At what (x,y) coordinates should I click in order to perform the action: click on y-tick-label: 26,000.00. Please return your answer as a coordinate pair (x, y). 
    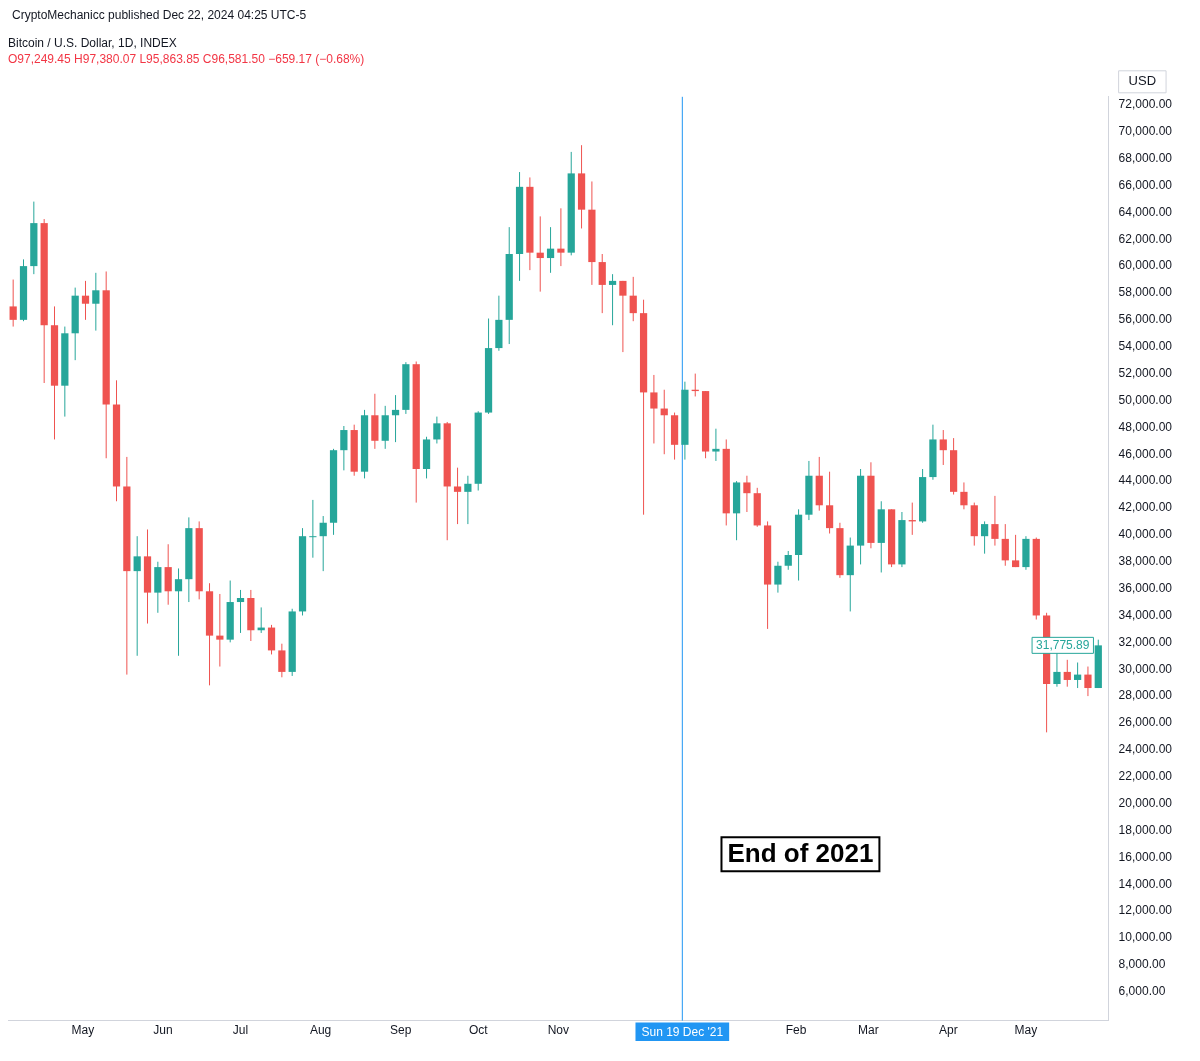
    Looking at the image, I should click on (1145, 722).